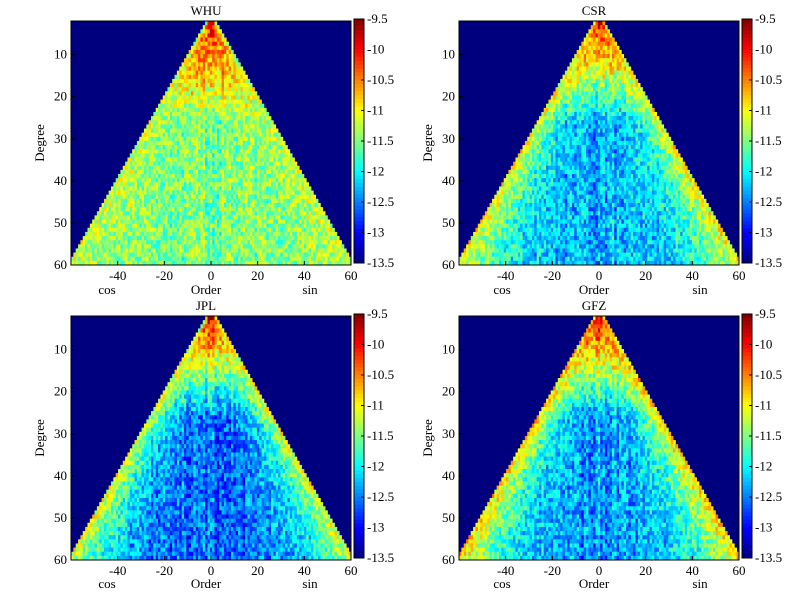 This screenshot has height=596, width=804. Describe the element at coordinates (645, 570) in the screenshot. I see `x-tick-label: 20` at that location.